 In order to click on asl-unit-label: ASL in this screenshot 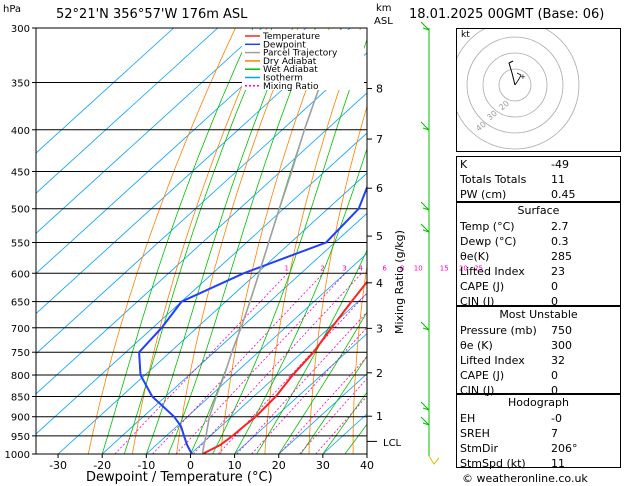, I will do `click(383, 21)`.